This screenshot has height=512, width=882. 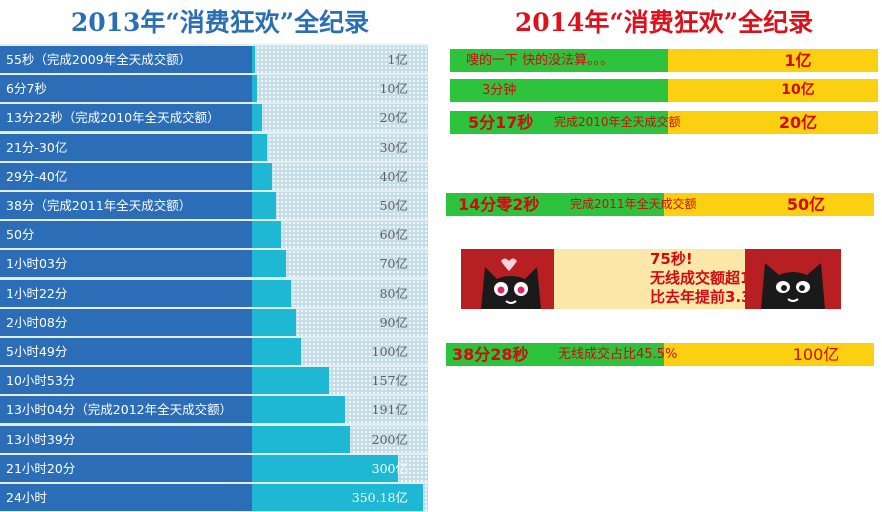 What do you see at coordinates (126, 235) in the screenshot?
I see `category-cell: 50分` at bounding box center [126, 235].